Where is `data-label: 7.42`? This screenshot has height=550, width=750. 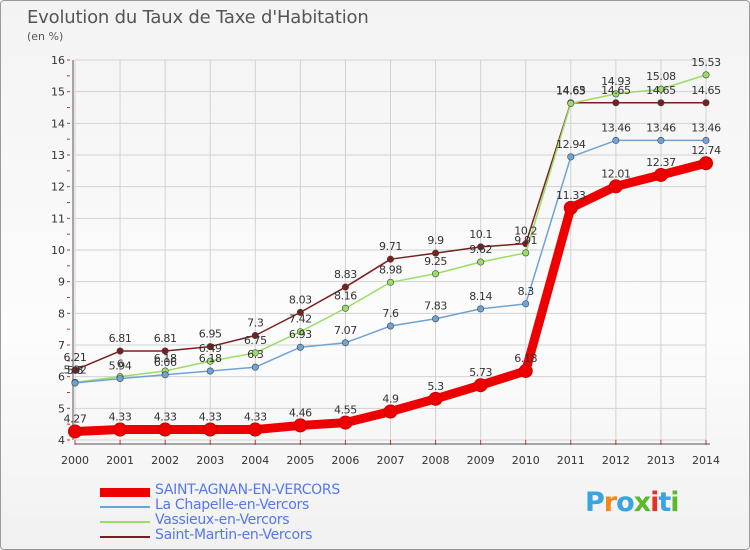
data-label: 7.42 is located at coordinates (300, 319).